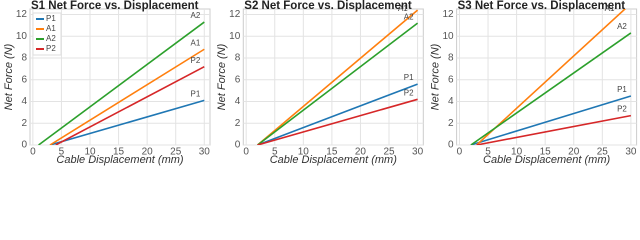 This screenshot has height=240, width=640. I want to click on legend-label: A2, so click(51, 38).